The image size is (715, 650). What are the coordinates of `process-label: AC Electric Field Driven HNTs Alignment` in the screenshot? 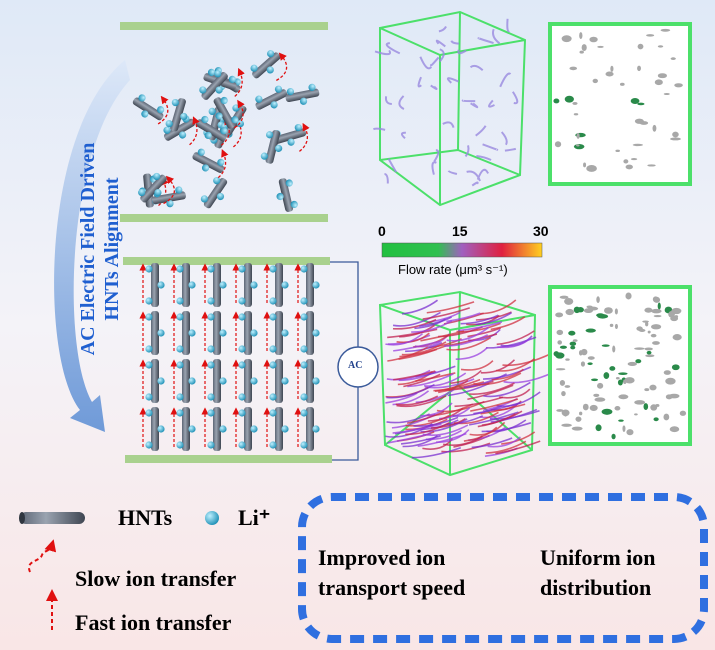 It's located at (100, 249).